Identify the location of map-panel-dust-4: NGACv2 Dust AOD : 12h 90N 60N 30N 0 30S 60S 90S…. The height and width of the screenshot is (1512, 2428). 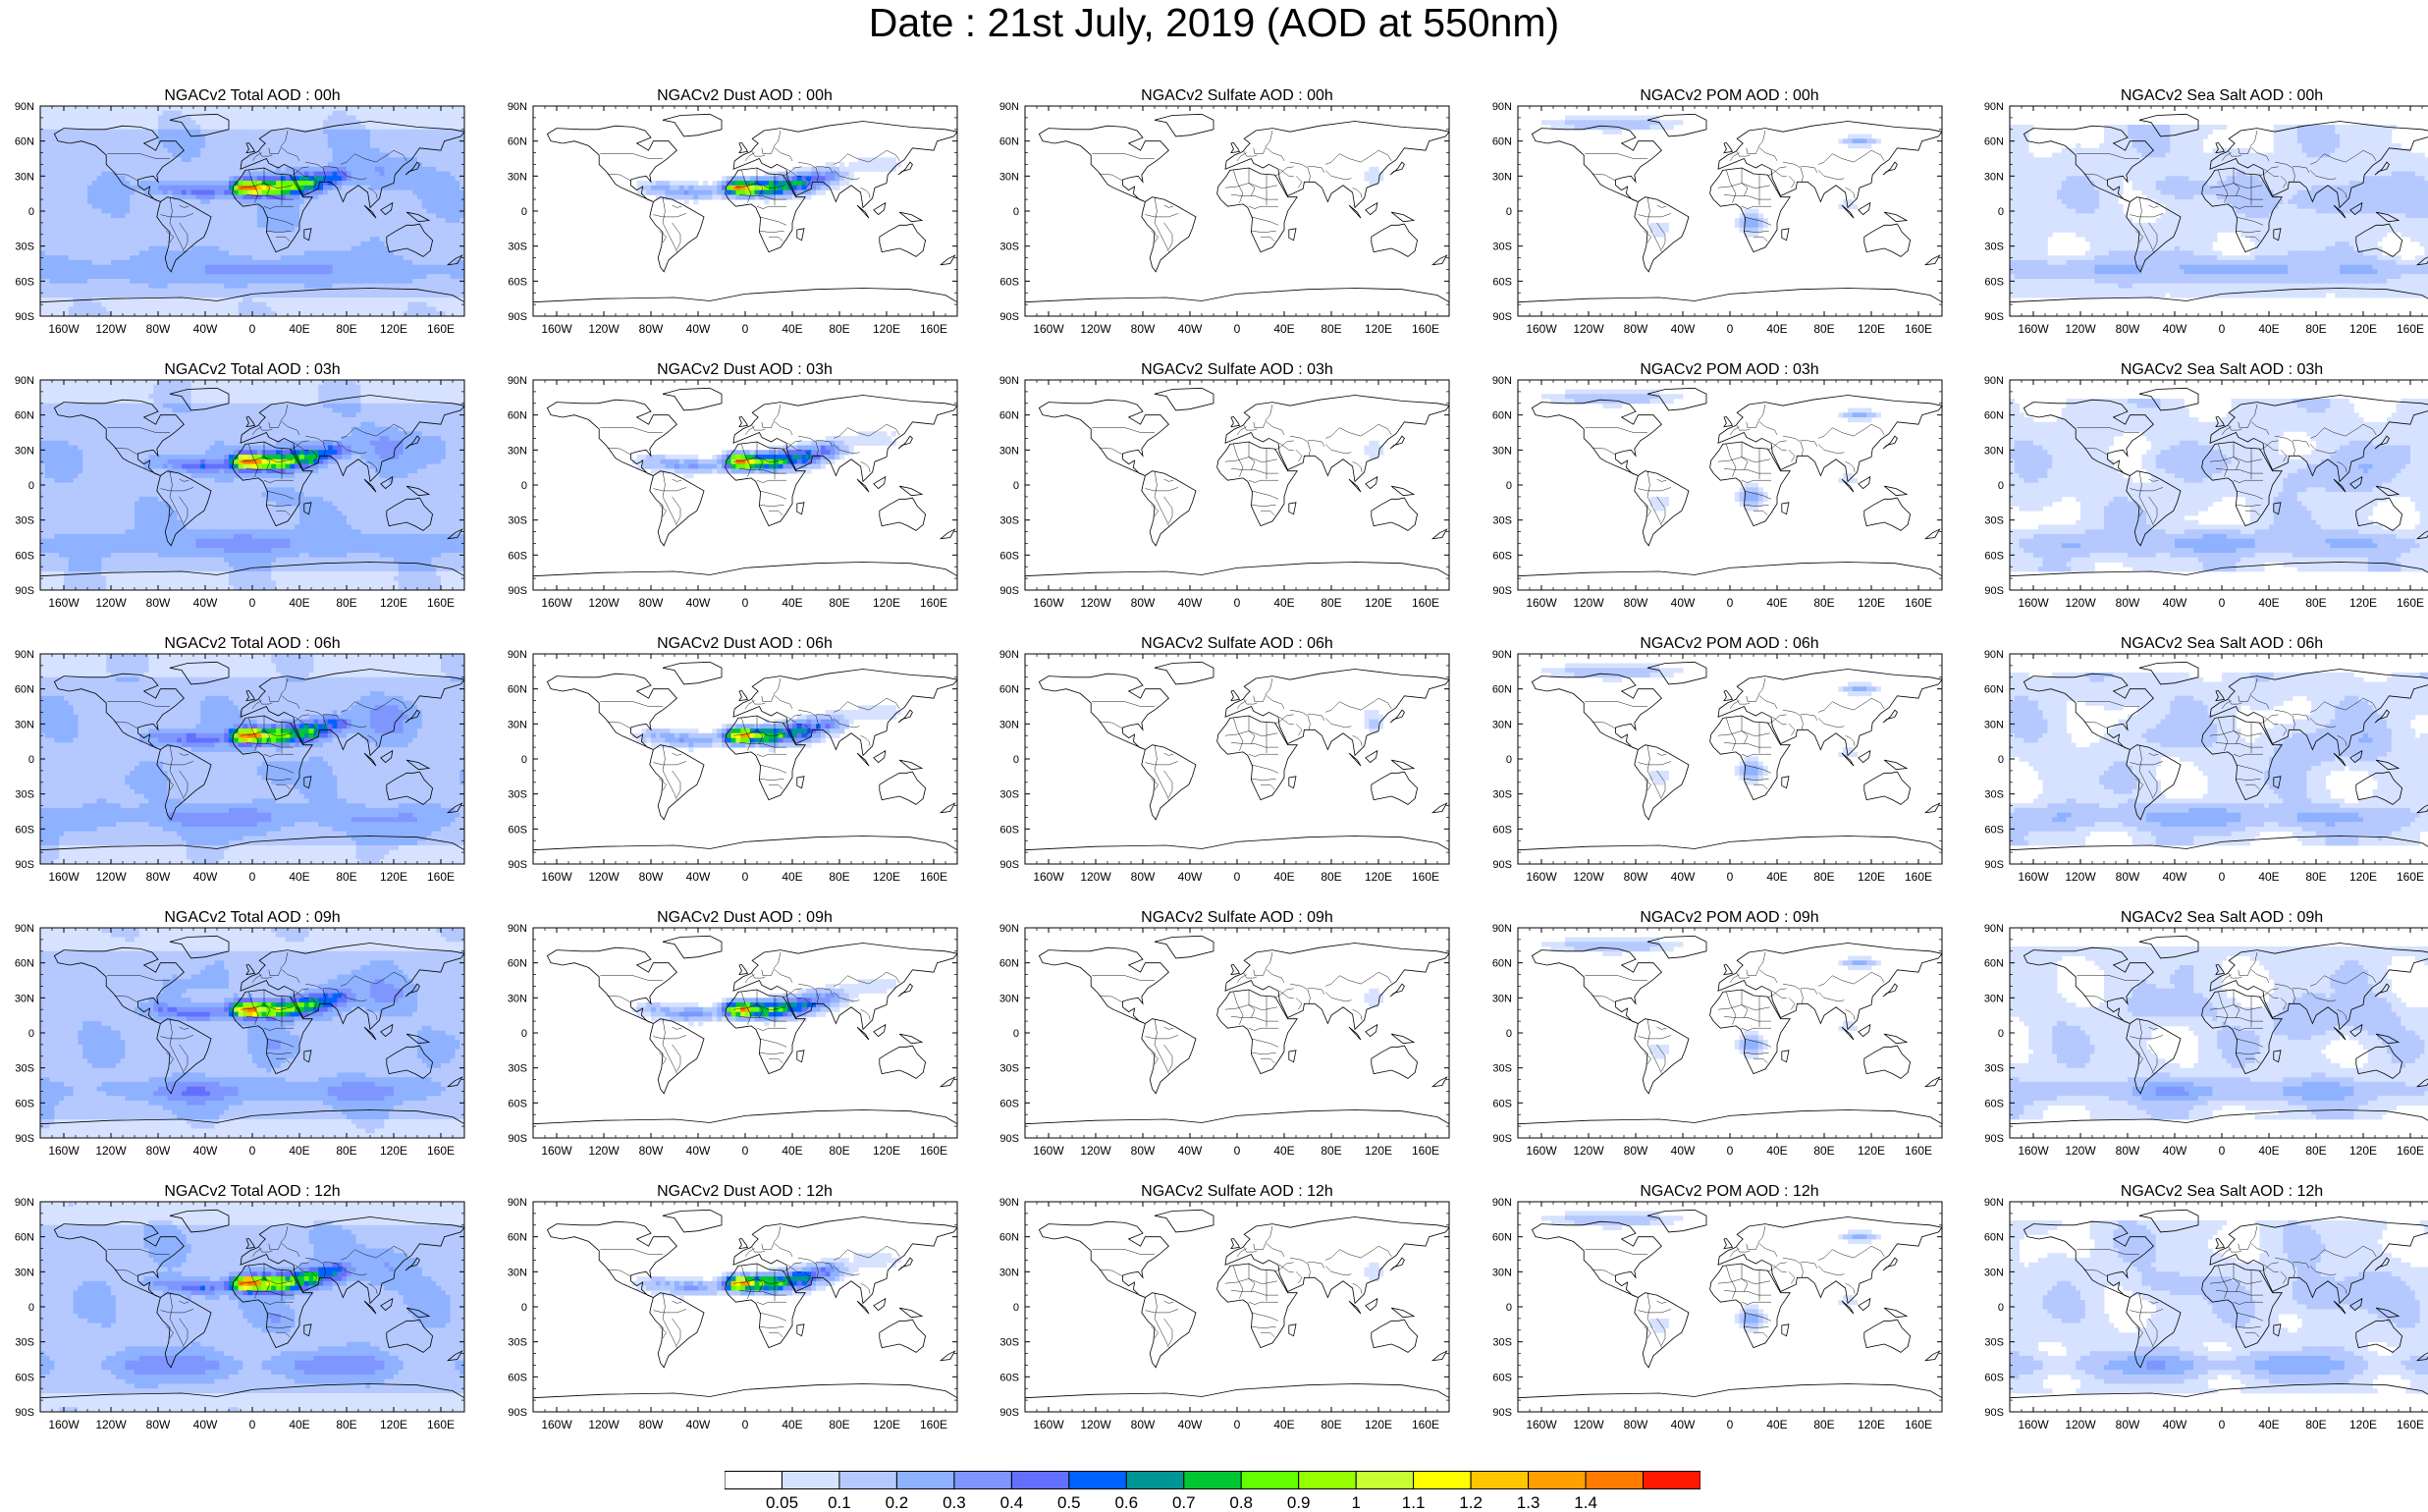
(730, 1319).